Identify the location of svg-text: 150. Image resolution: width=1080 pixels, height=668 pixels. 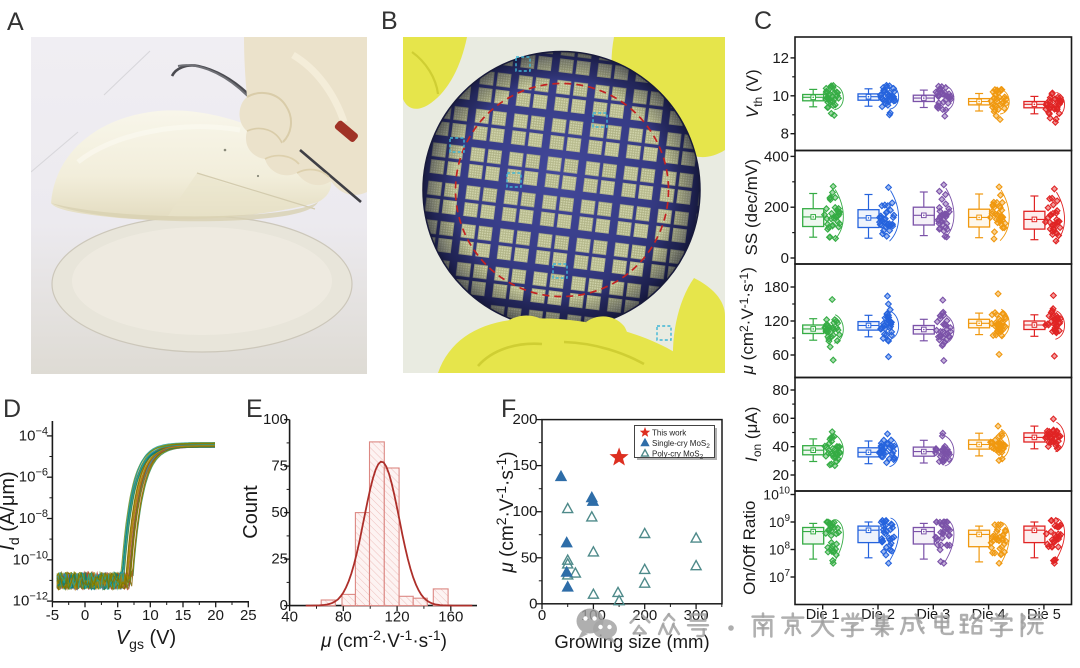
(524, 465).